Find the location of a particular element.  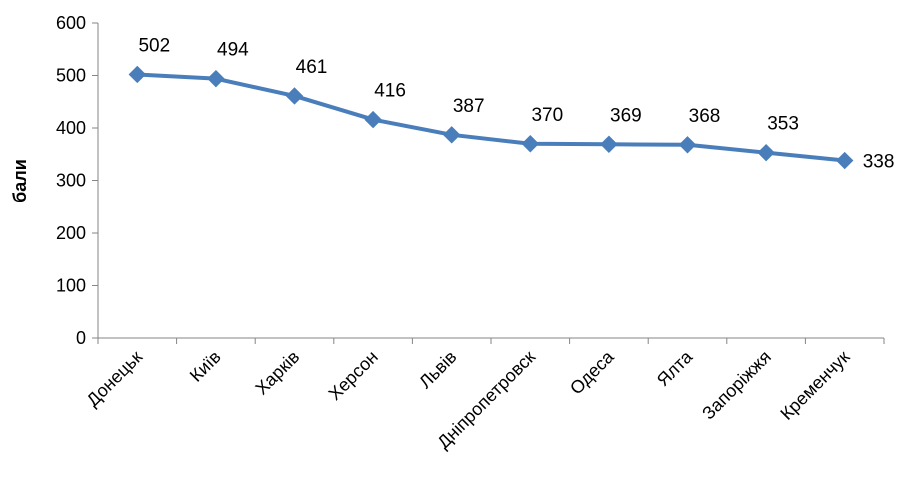

y-tick-label: 0 is located at coordinates (81, 338).